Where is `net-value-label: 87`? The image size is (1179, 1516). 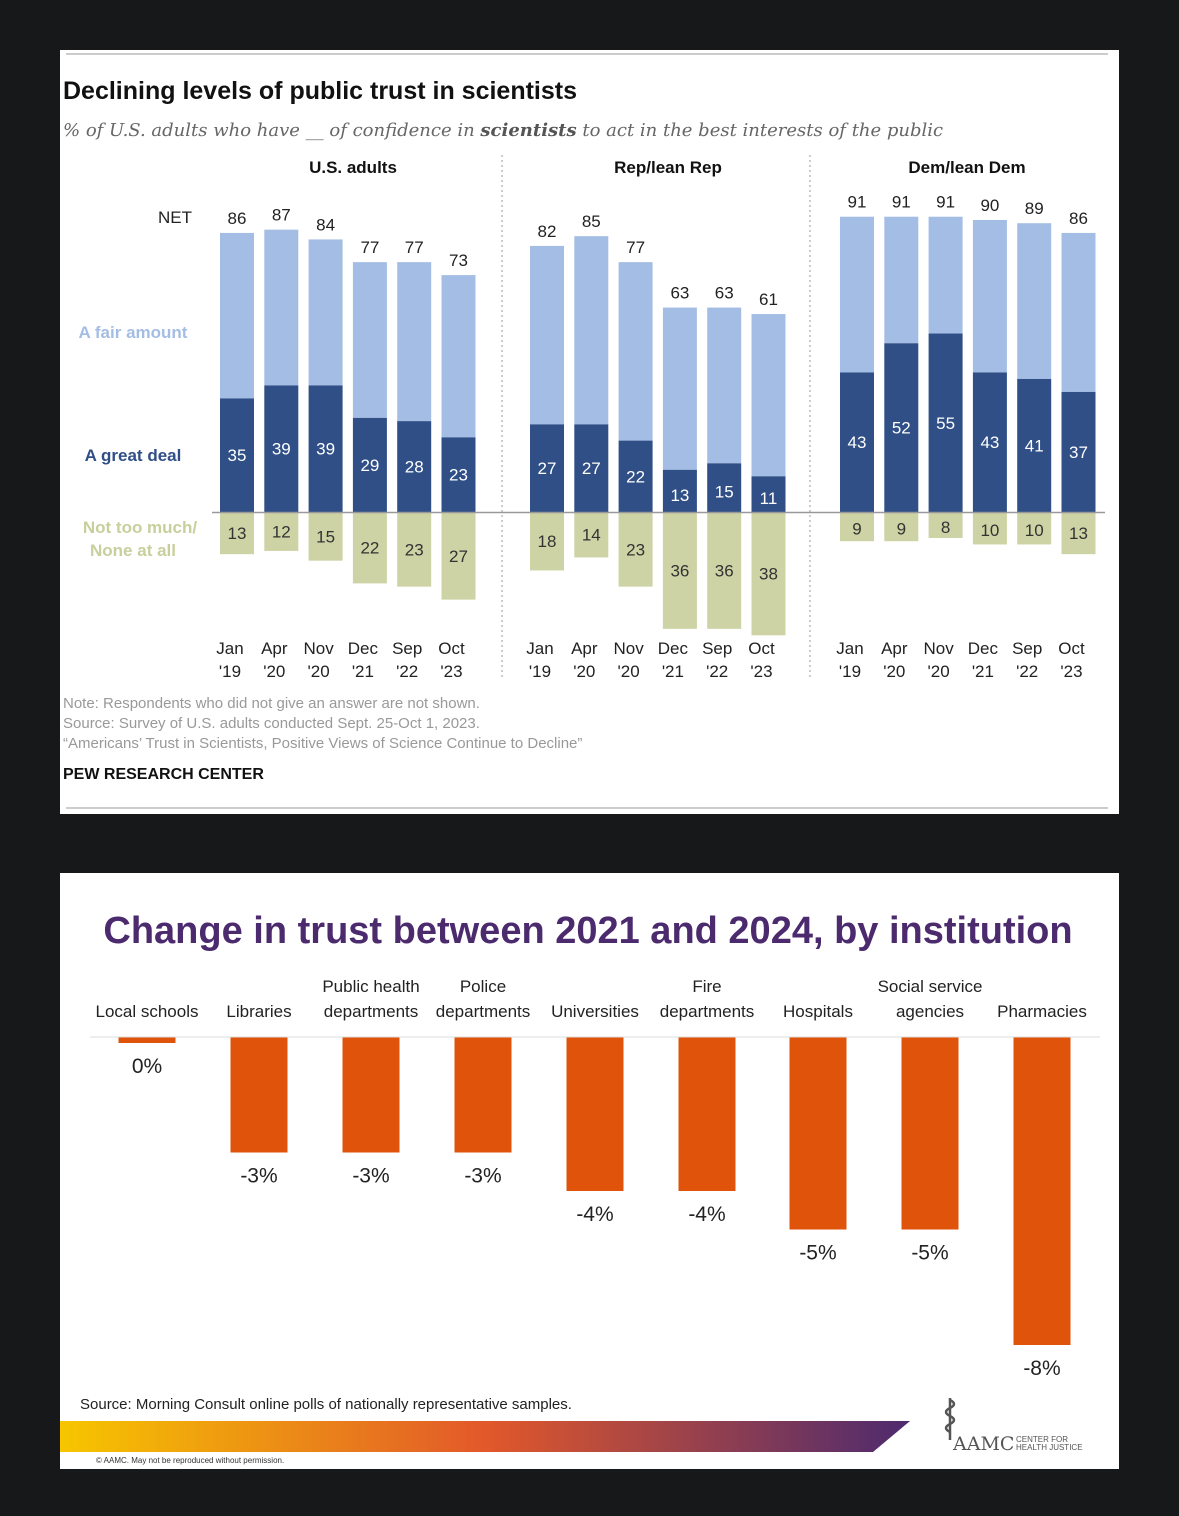
net-value-label: 87 is located at coordinates (281, 215).